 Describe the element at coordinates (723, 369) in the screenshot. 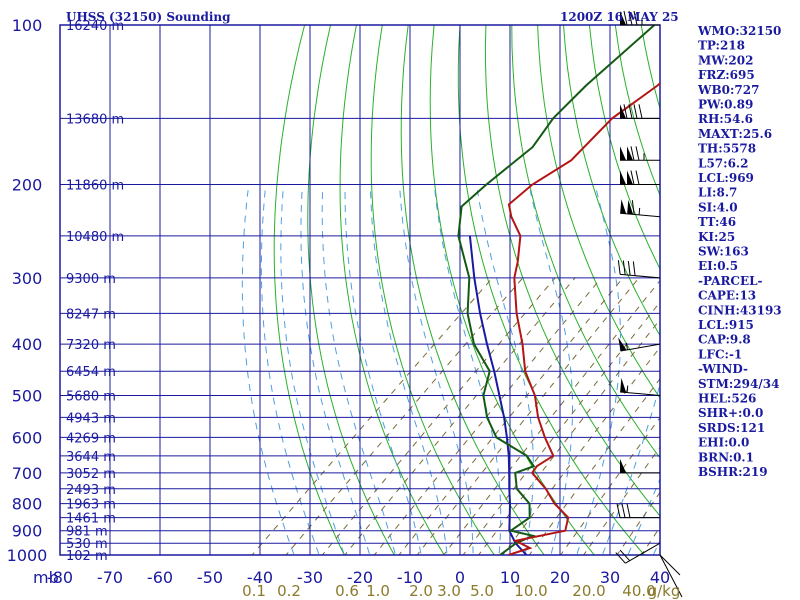

I see `index-entry: -WIND-` at that location.